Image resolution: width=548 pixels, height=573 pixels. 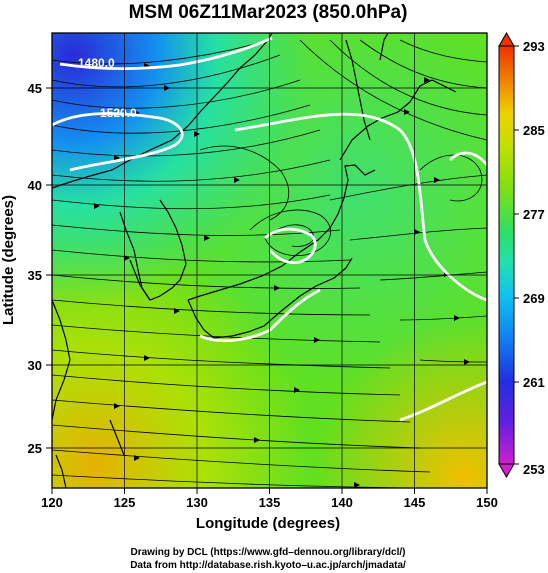 I want to click on x-axis-label: Longitude (degrees), so click(x=268, y=523).